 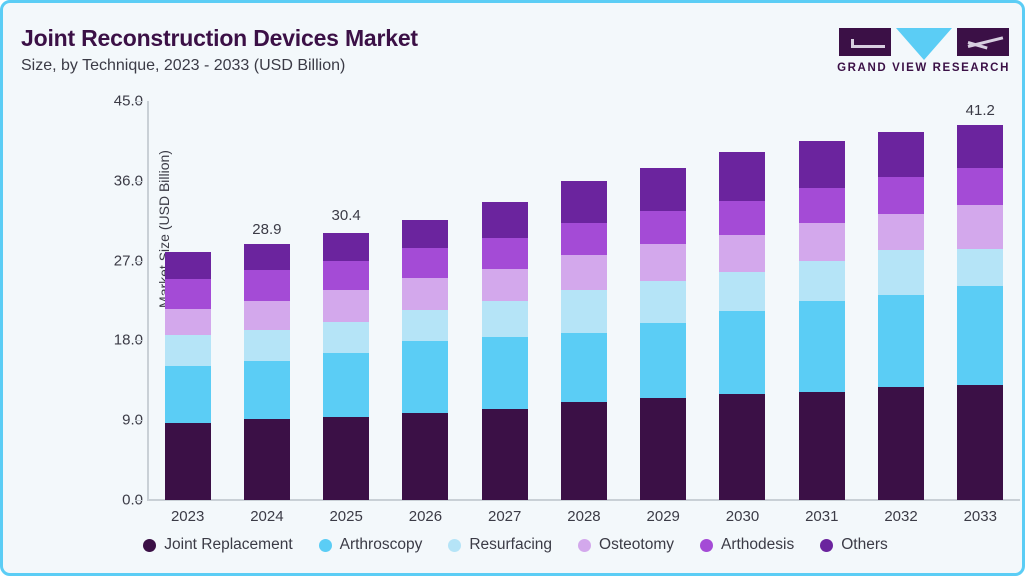 I want to click on y-axis-tick-mark, so click(x=139, y=341).